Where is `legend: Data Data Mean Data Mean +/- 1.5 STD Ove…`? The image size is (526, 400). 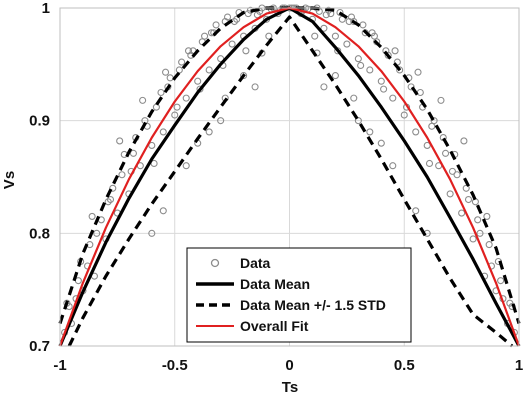 legend: Data Data Mean Data Mean +/- 1.5 STD Ove… is located at coordinates (299, 295).